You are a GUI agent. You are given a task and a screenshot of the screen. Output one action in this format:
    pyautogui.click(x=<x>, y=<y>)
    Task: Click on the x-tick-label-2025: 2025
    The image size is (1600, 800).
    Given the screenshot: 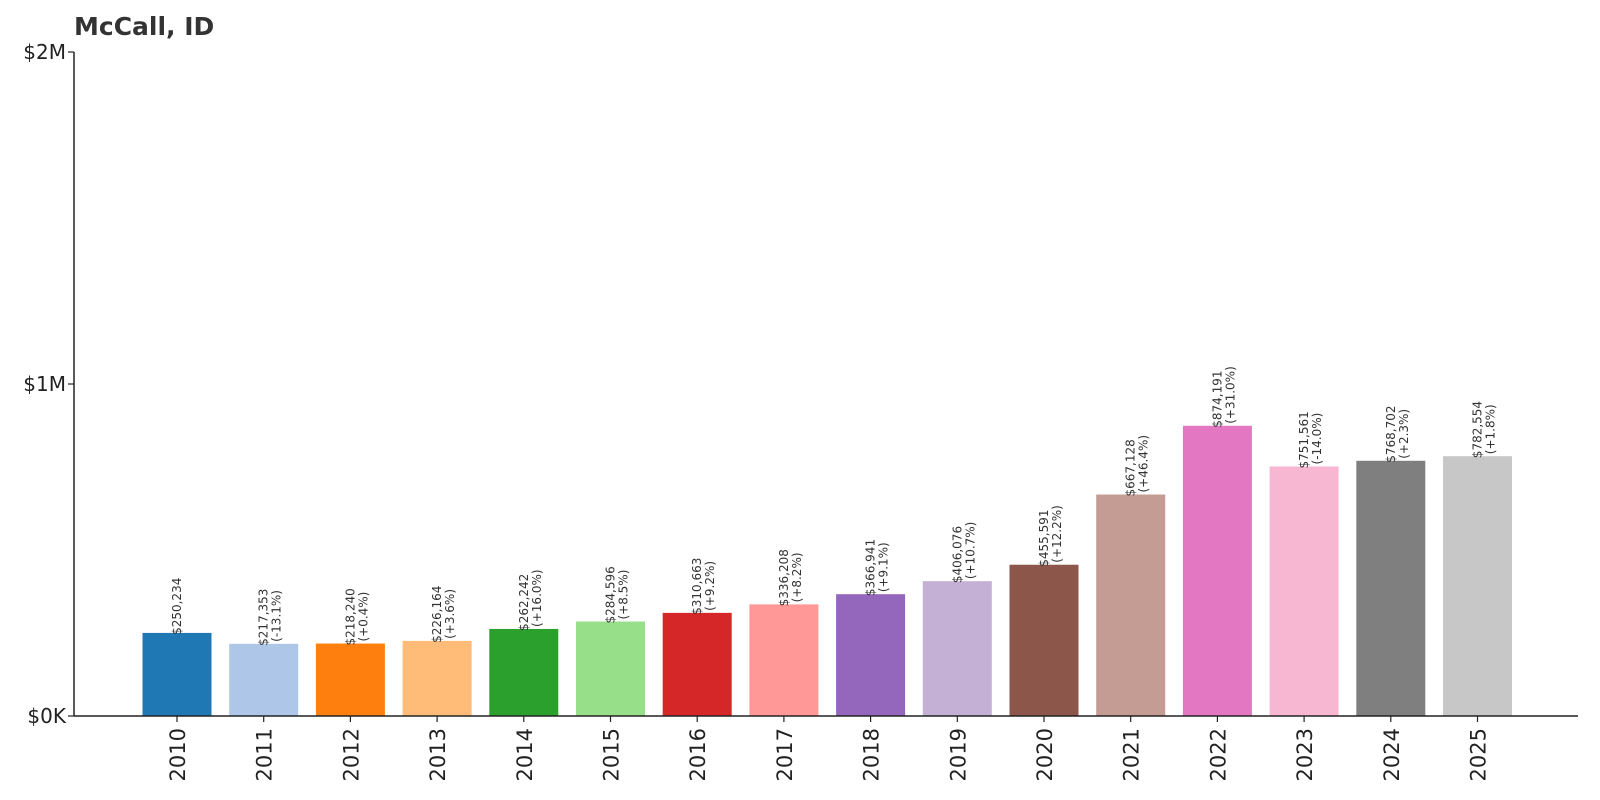 What is the action you would take?
    pyautogui.click(x=1479, y=754)
    